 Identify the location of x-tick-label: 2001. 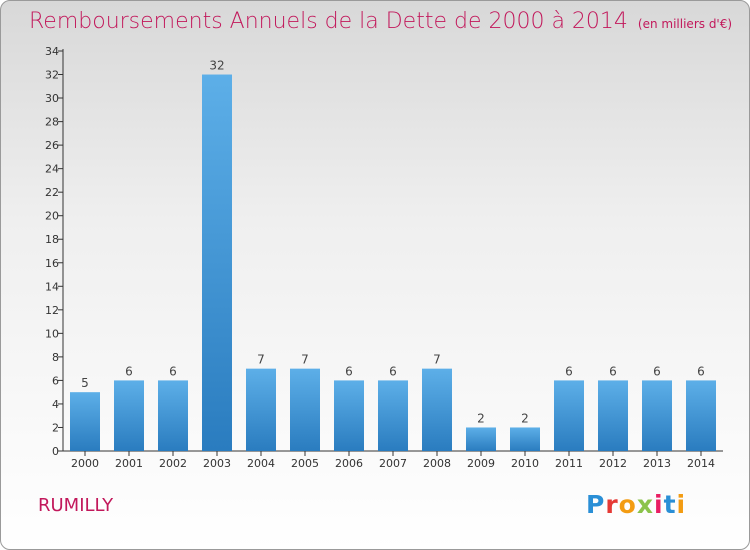
(129, 463).